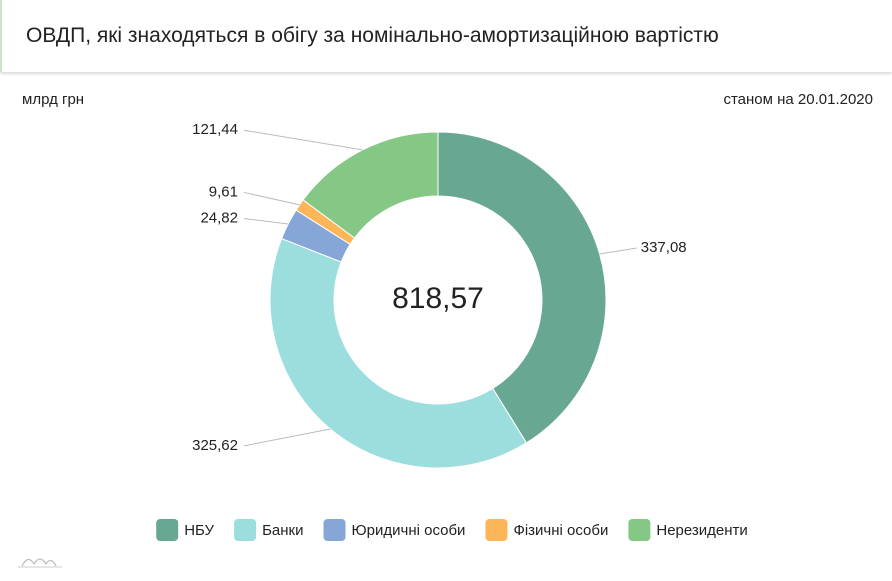 This screenshot has width=892, height=581. What do you see at coordinates (560, 530) in the screenshot?
I see `legend-label: Фізичні особи` at bounding box center [560, 530].